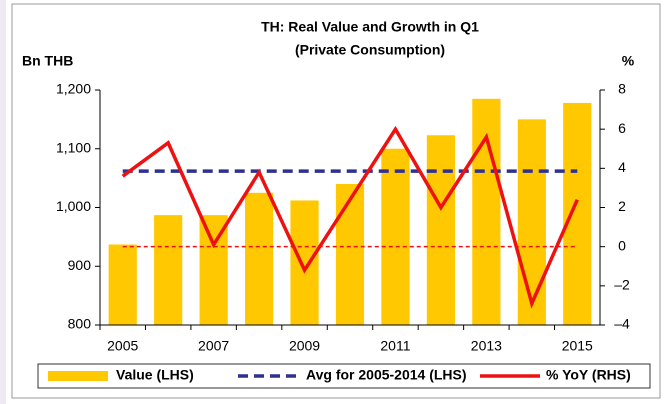 The width and height of the screenshot is (668, 404). What do you see at coordinates (370, 27) in the screenshot?
I see `chart-title: TH: Real Value and Growth in Q1` at bounding box center [370, 27].